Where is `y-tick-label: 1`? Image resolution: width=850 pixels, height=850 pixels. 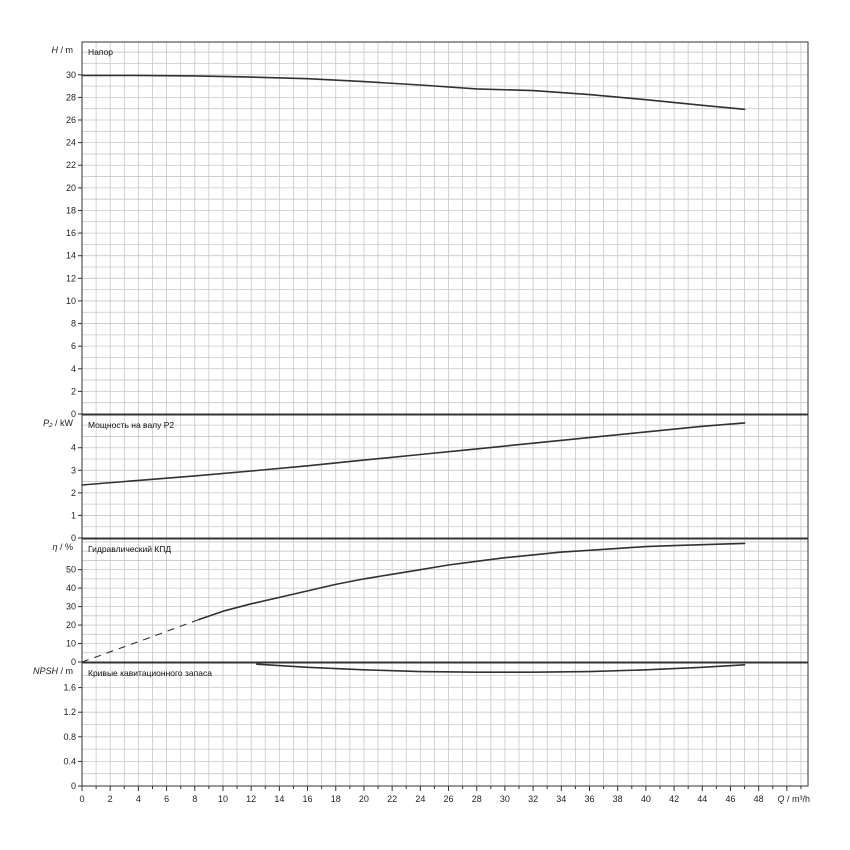 y-tick-label: 1 is located at coordinates (73, 515).